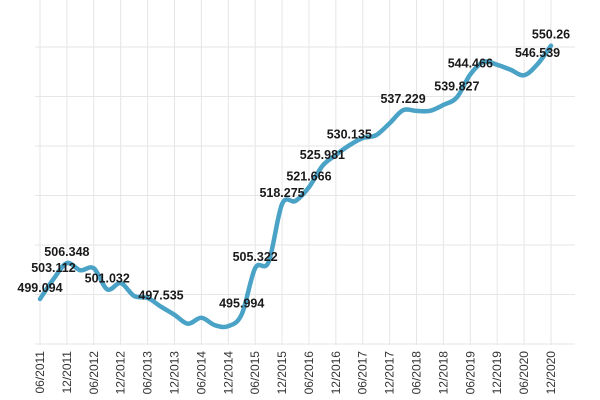 The image size is (600, 400). What do you see at coordinates (456, 86) in the screenshot?
I see `data-label: 539.827` at bounding box center [456, 86].